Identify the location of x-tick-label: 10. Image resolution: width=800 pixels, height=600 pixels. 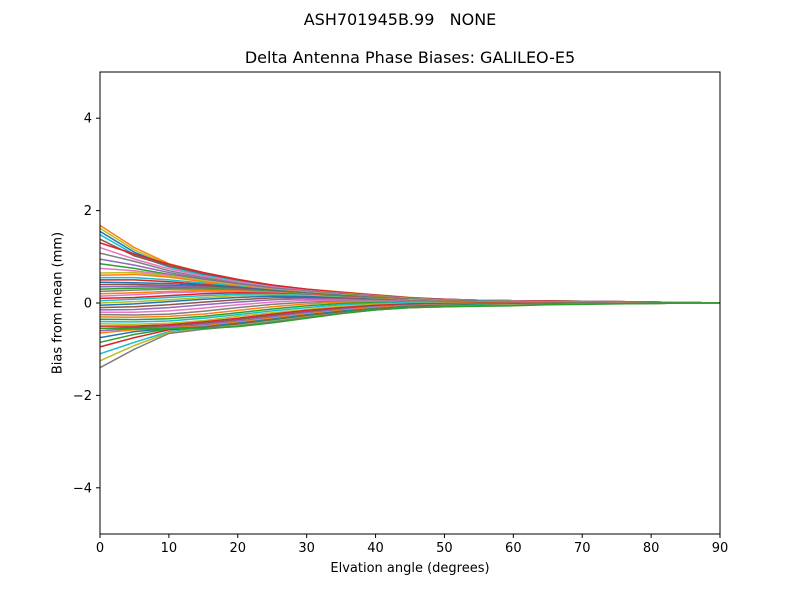
(169, 548).